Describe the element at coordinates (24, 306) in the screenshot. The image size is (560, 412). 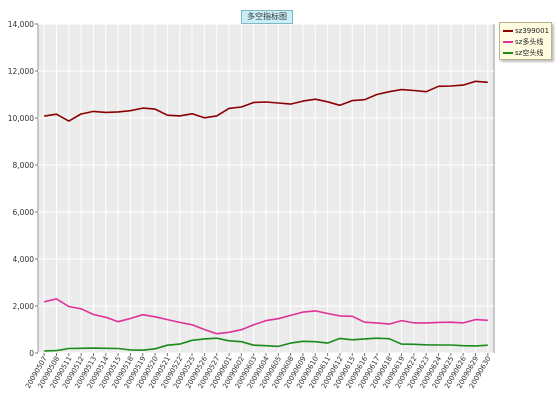
I see `y-tick-label: 2,000` at that location.